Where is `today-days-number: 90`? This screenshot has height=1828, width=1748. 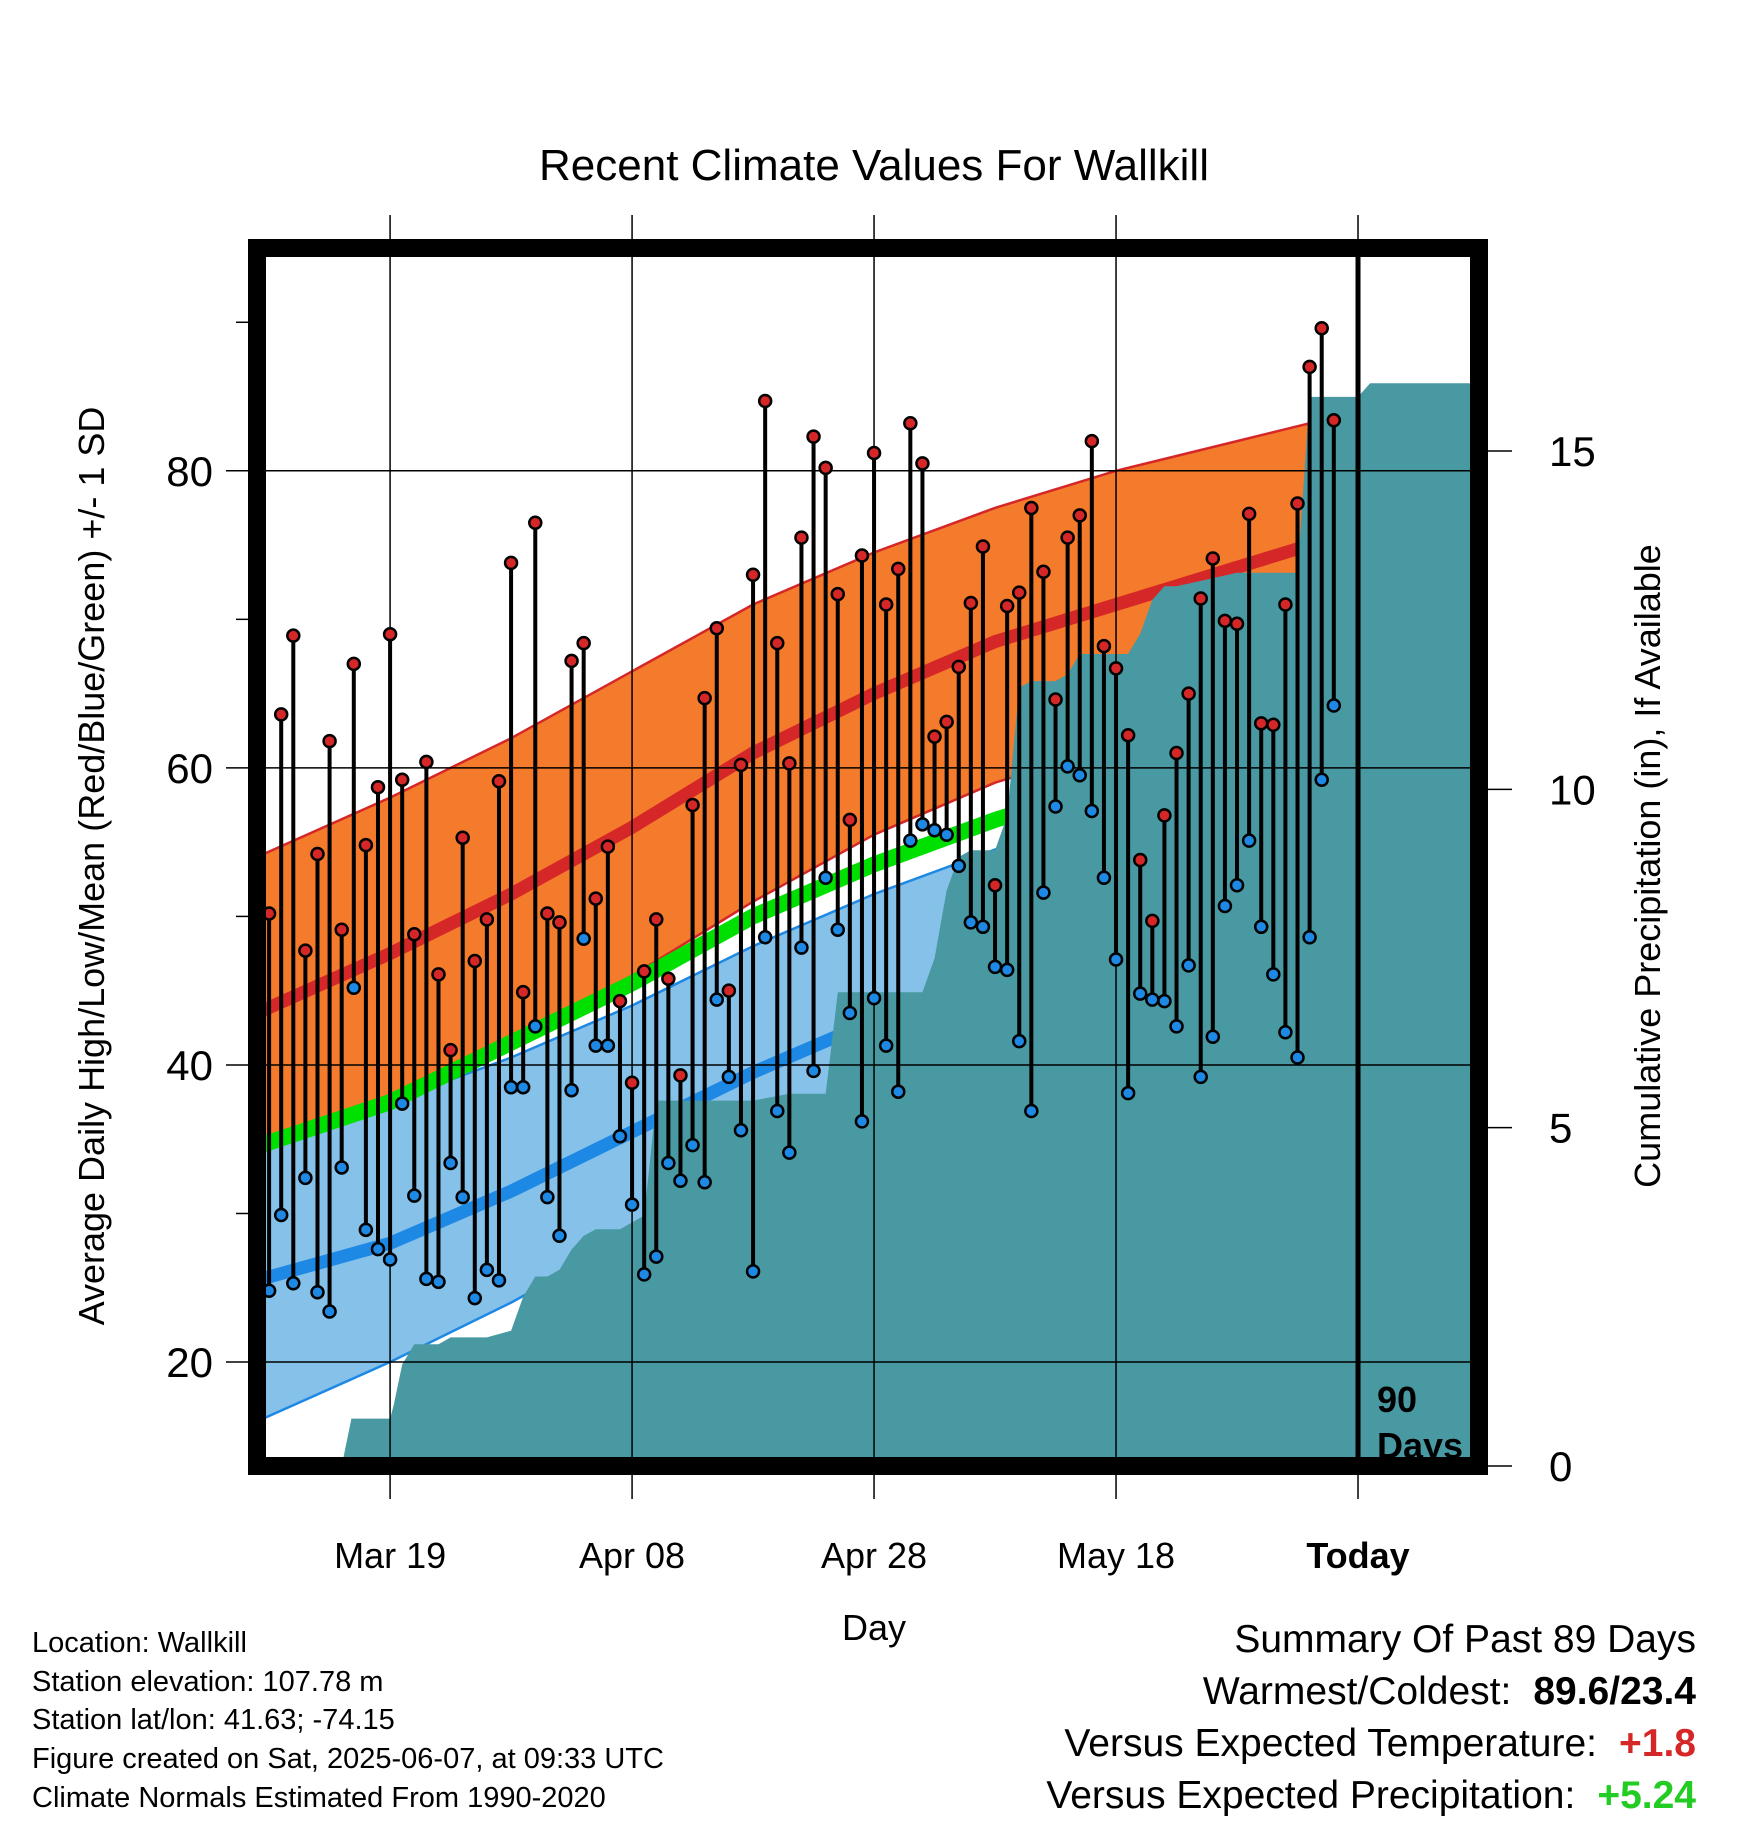 today-days-number: 90 is located at coordinates (1397, 1399).